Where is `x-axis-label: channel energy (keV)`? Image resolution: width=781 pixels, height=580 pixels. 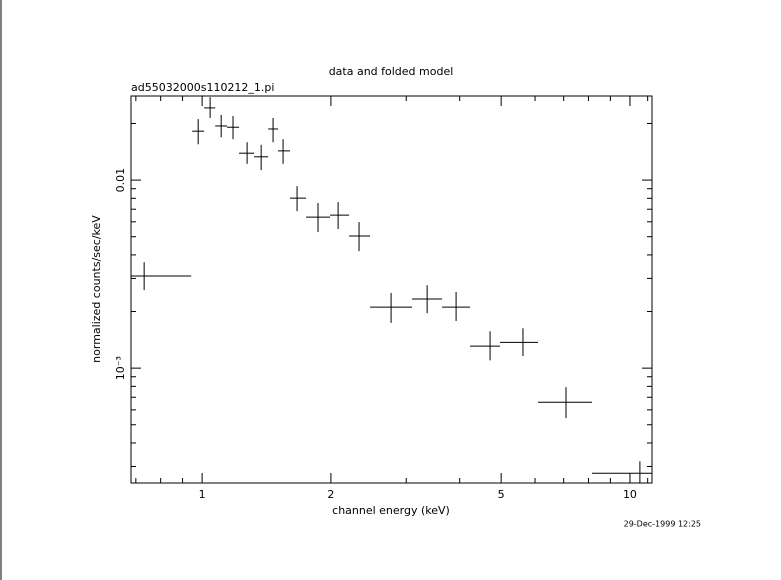
x-axis-label: channel energy (keV) is located at coordinates (391, 510).